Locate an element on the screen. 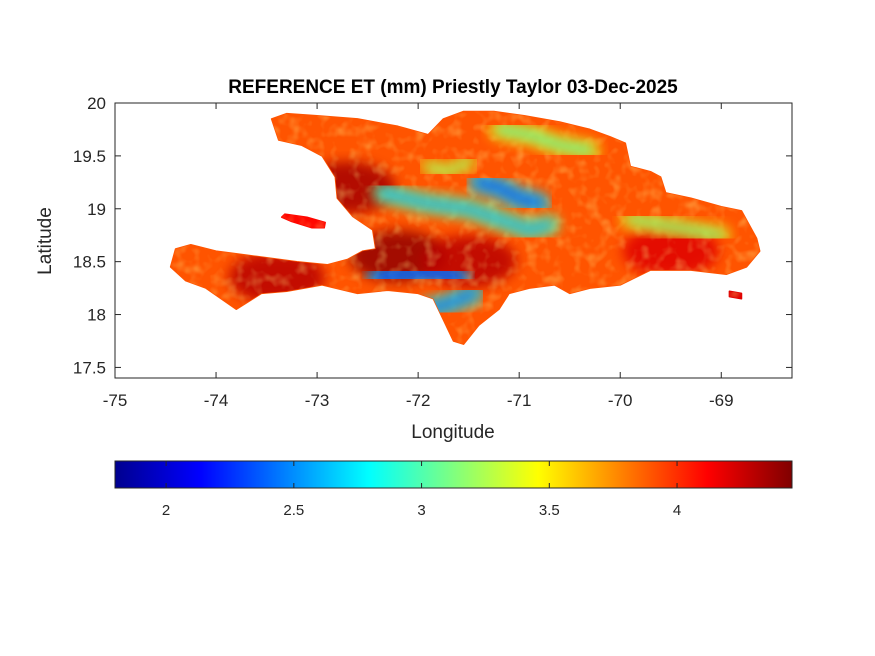 The image size is (875, 656). x-tick-label: -72 is located at coordinates (418, 400).